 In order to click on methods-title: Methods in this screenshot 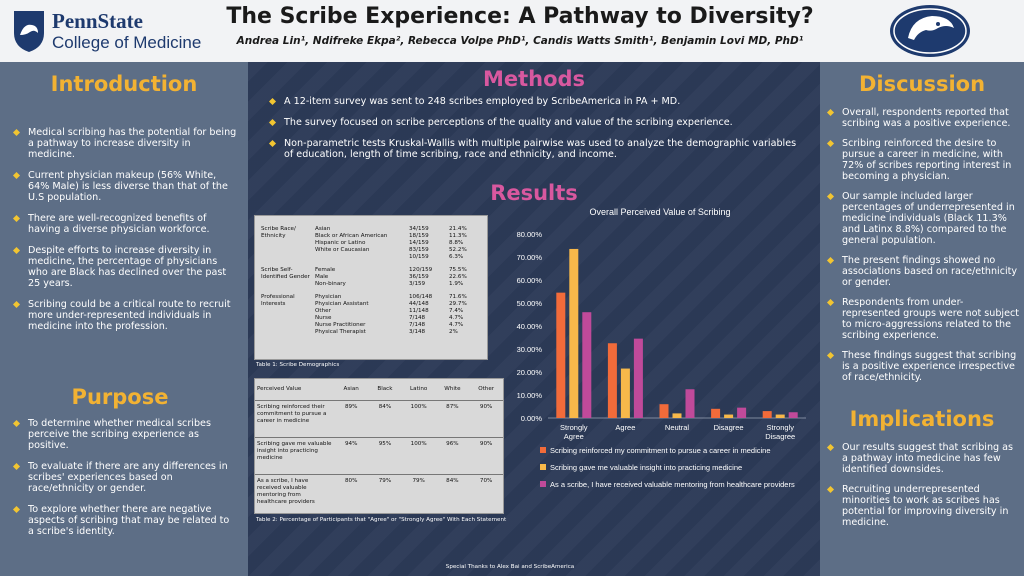, I will do `click(534, 79)`.